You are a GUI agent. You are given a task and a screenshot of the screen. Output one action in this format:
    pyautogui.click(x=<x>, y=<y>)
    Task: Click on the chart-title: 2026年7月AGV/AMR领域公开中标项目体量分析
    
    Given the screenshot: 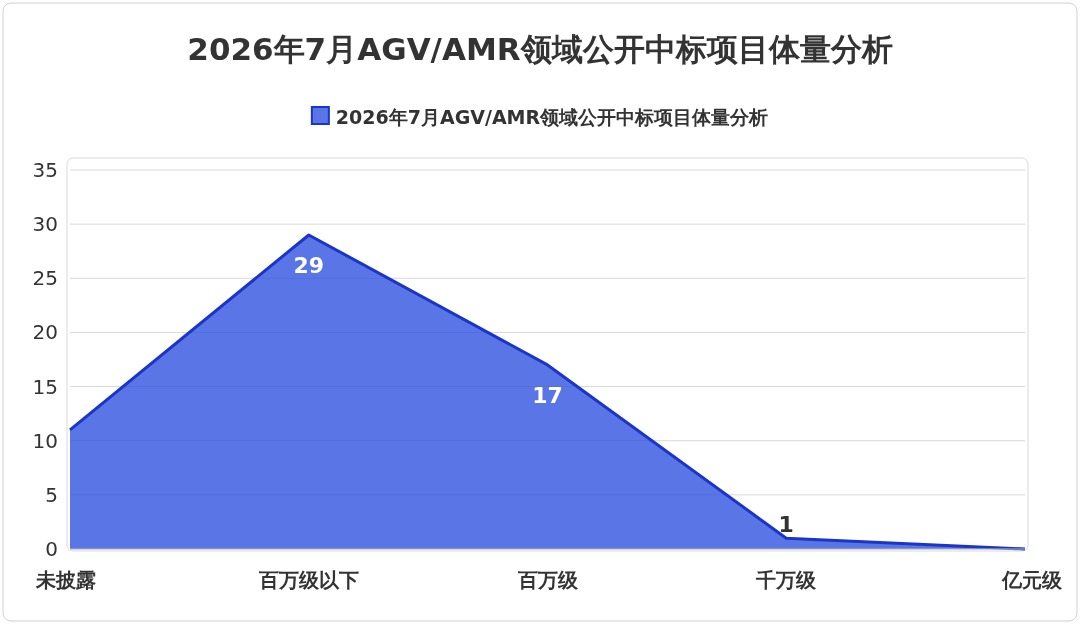 What is the action you would take?
    pyautogui.click(x=540, y=49)
    